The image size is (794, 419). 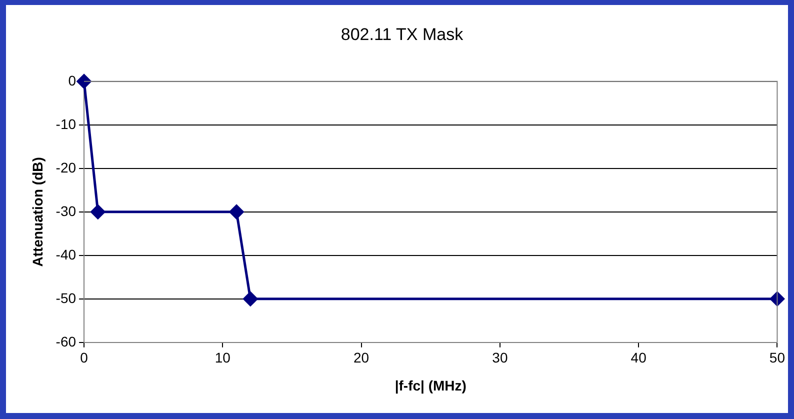 What do you see at coordinates (66, 341) in the screenshot?
I see `y-tick-label: -60` at bounding box center [66, 341].